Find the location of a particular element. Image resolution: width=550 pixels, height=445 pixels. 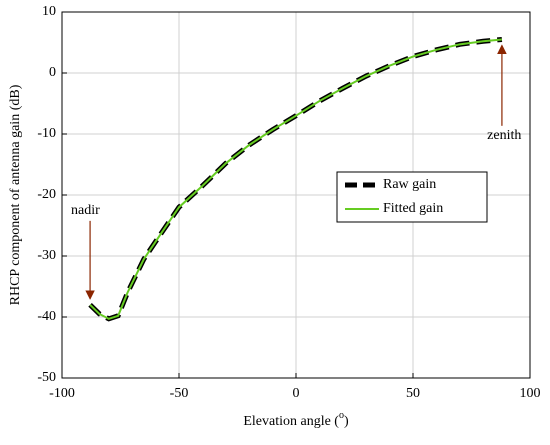

y-tick-label: -30 is located at coordinates (46, 255).